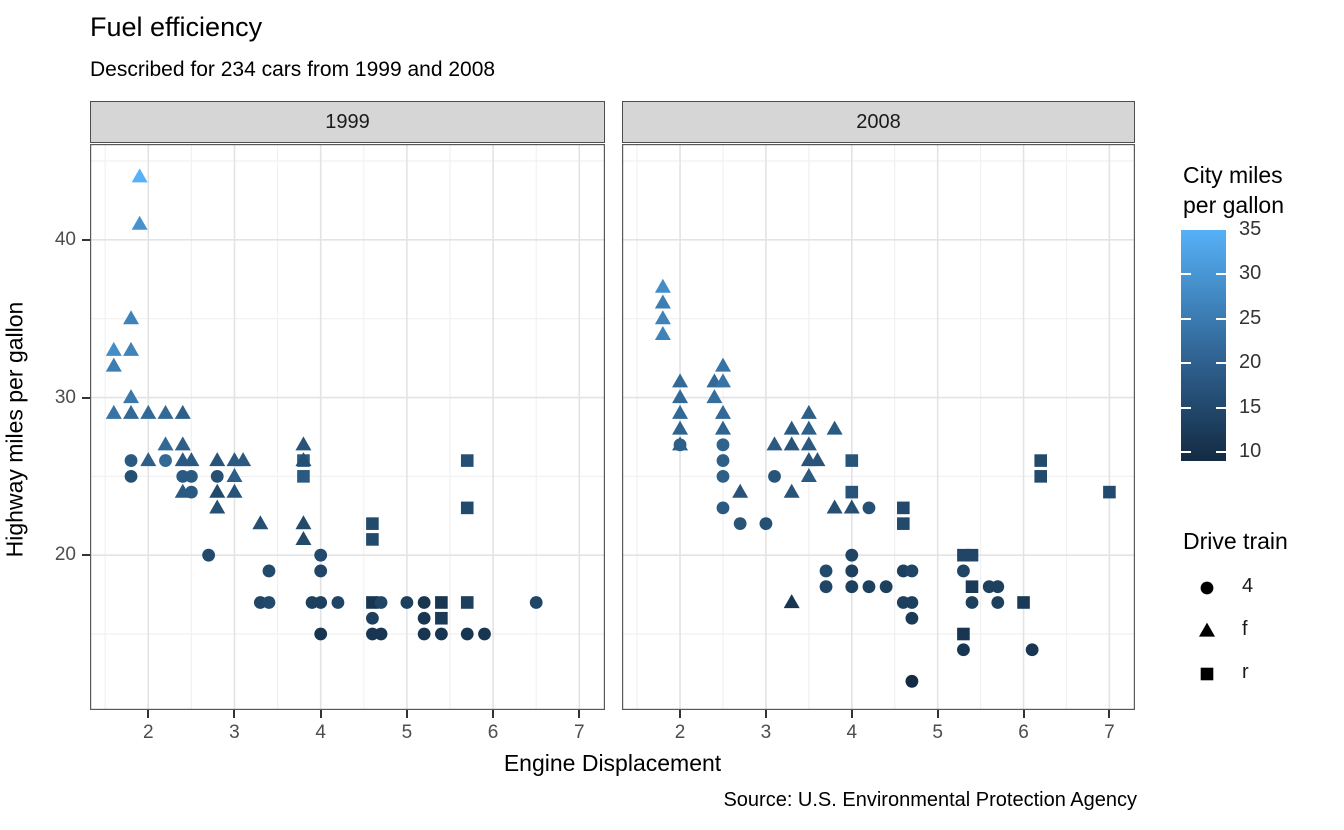  I want to click on color-legend-tick-label: 15, so click(1250, 406).